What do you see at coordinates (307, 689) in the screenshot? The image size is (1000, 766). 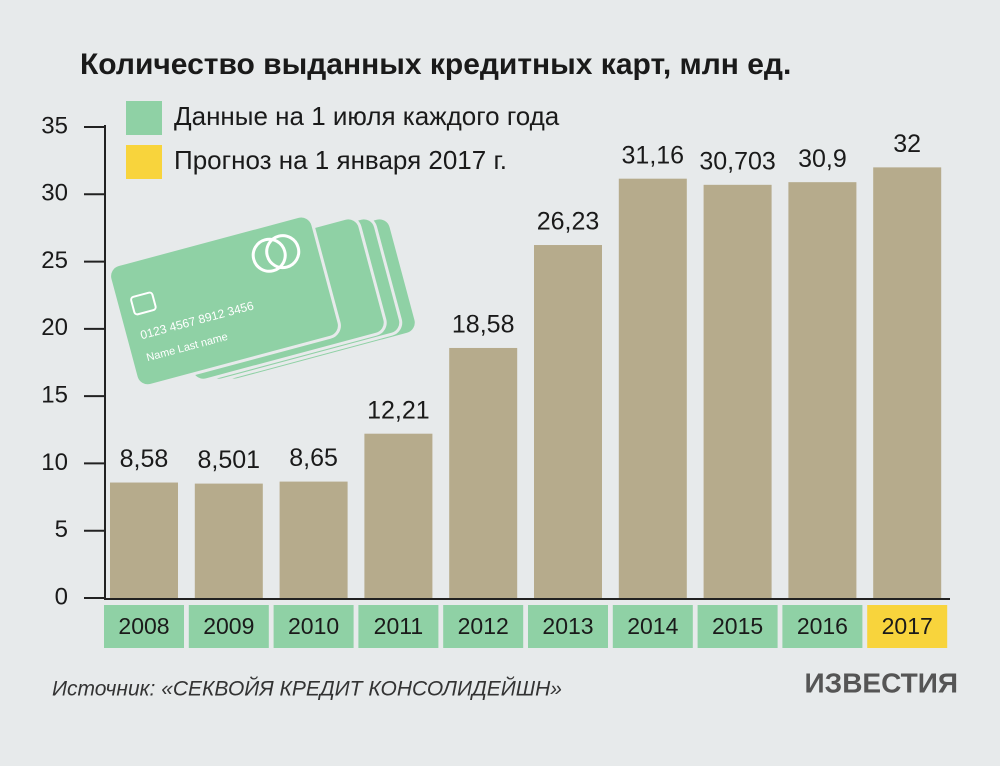 I see `source: Источник: «СЕКВОЙЯ КРЕДИТ КОНСОЛИДЕЙШН»` at bounding box center [307, 689].